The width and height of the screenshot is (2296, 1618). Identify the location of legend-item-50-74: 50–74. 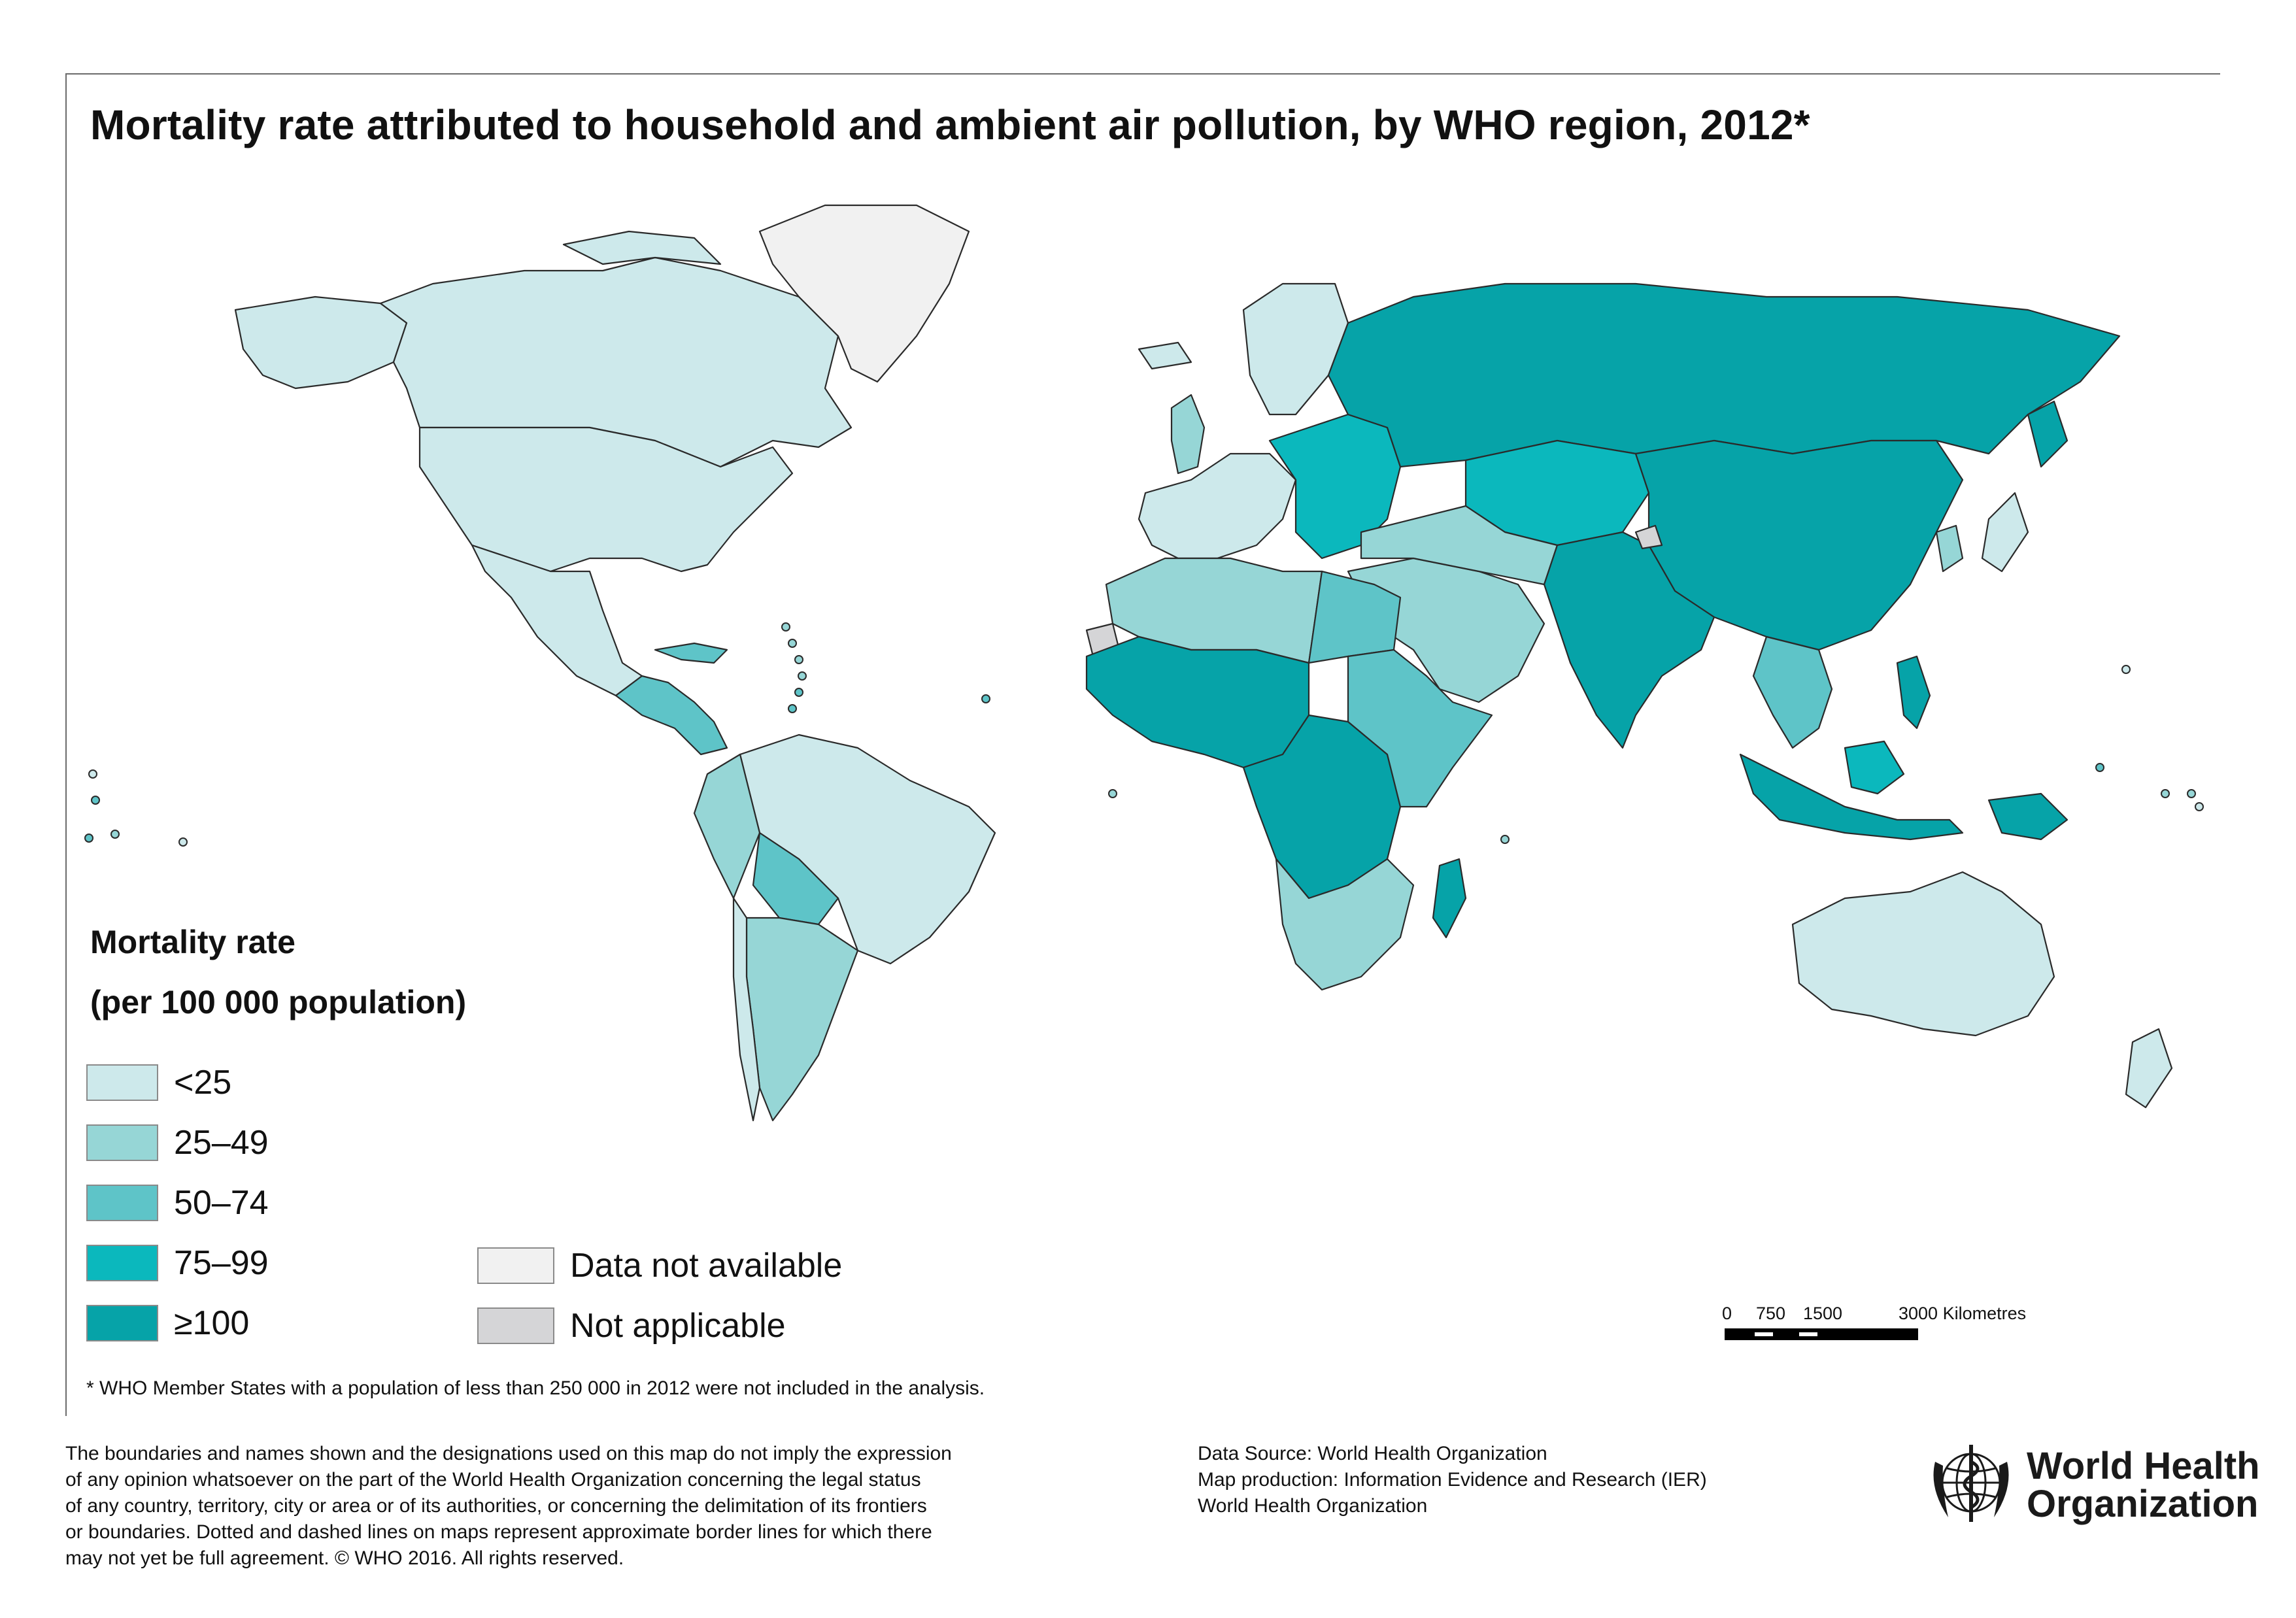
(178, 1202).